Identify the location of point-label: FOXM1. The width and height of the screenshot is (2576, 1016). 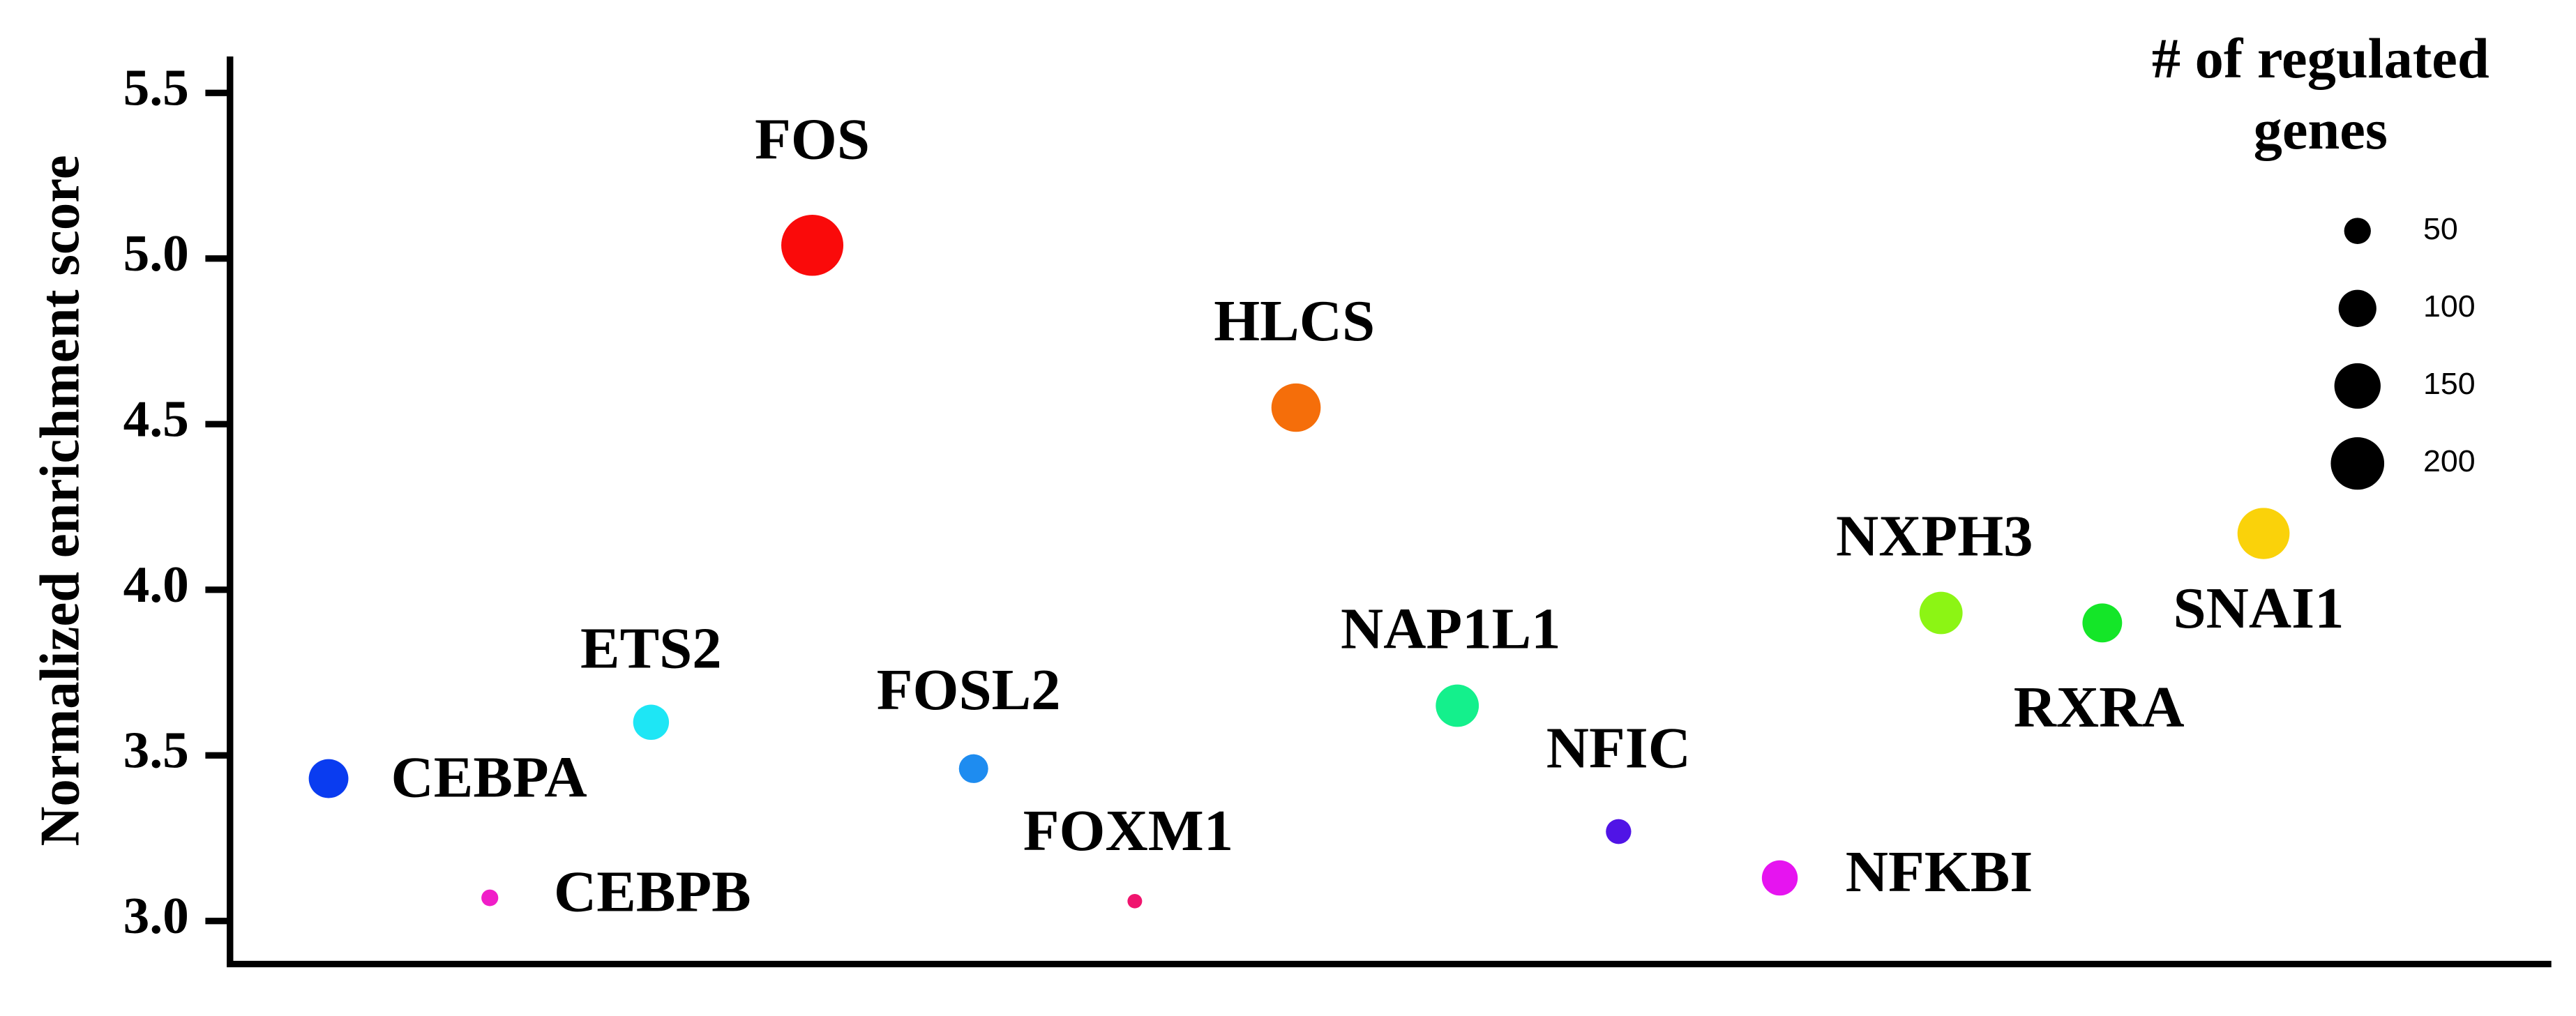
(1128, 830).